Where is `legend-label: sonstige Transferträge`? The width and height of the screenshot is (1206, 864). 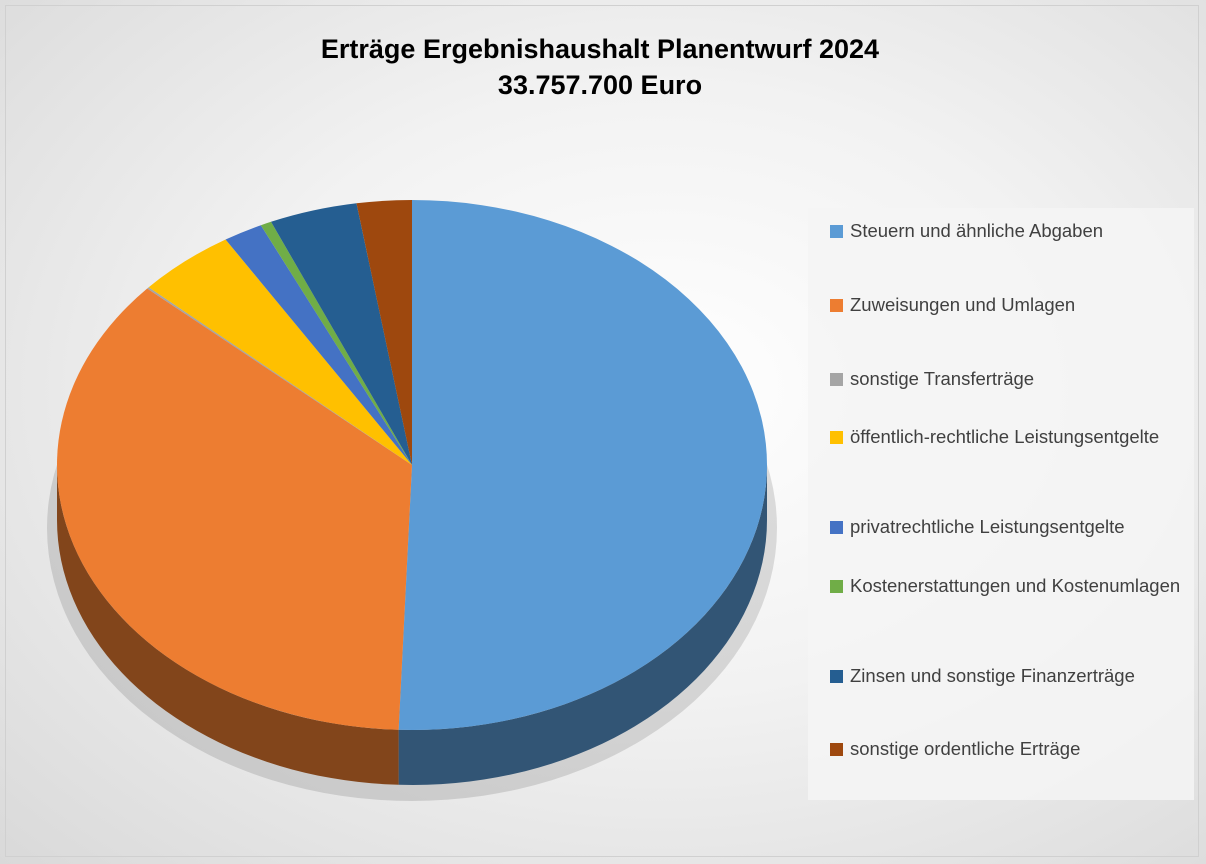 legend-label: sonstige Transferträge is located at coordinates (942, 378).